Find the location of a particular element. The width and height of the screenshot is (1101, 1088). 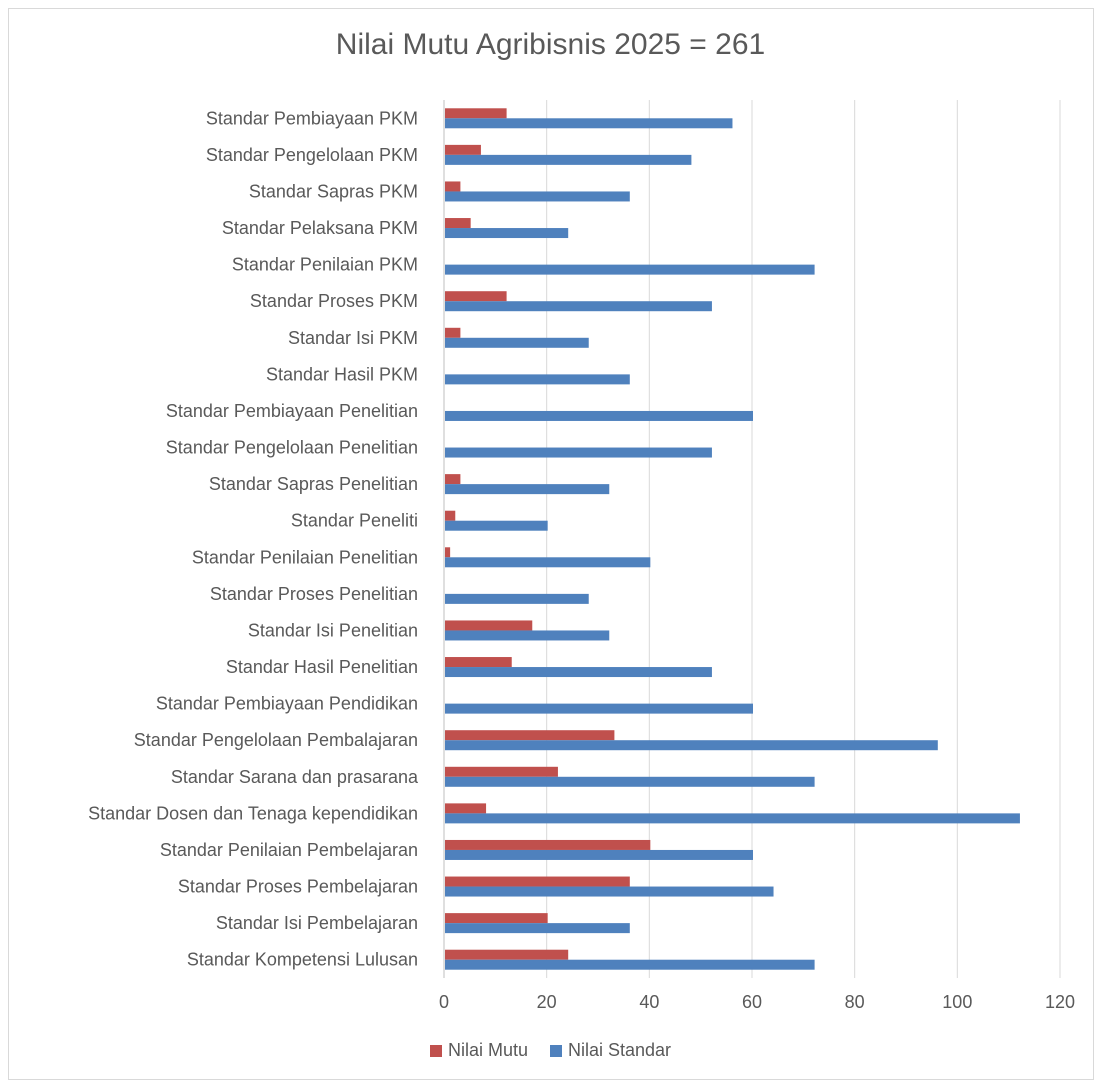

legend-item-nilai-mutu: Nilai Mutu is located at coordinates (478, 1050).